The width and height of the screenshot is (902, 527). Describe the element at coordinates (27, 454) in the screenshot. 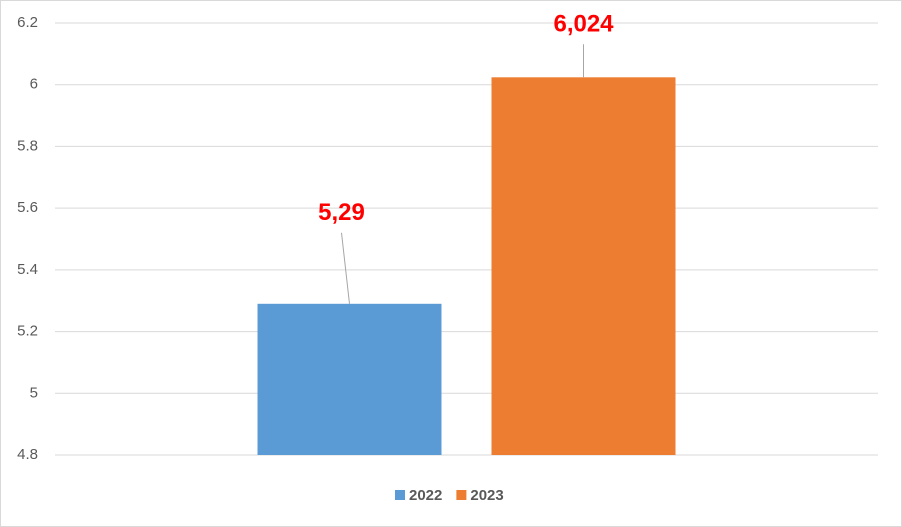

I see `y-tick-label: 4.8` at that location.